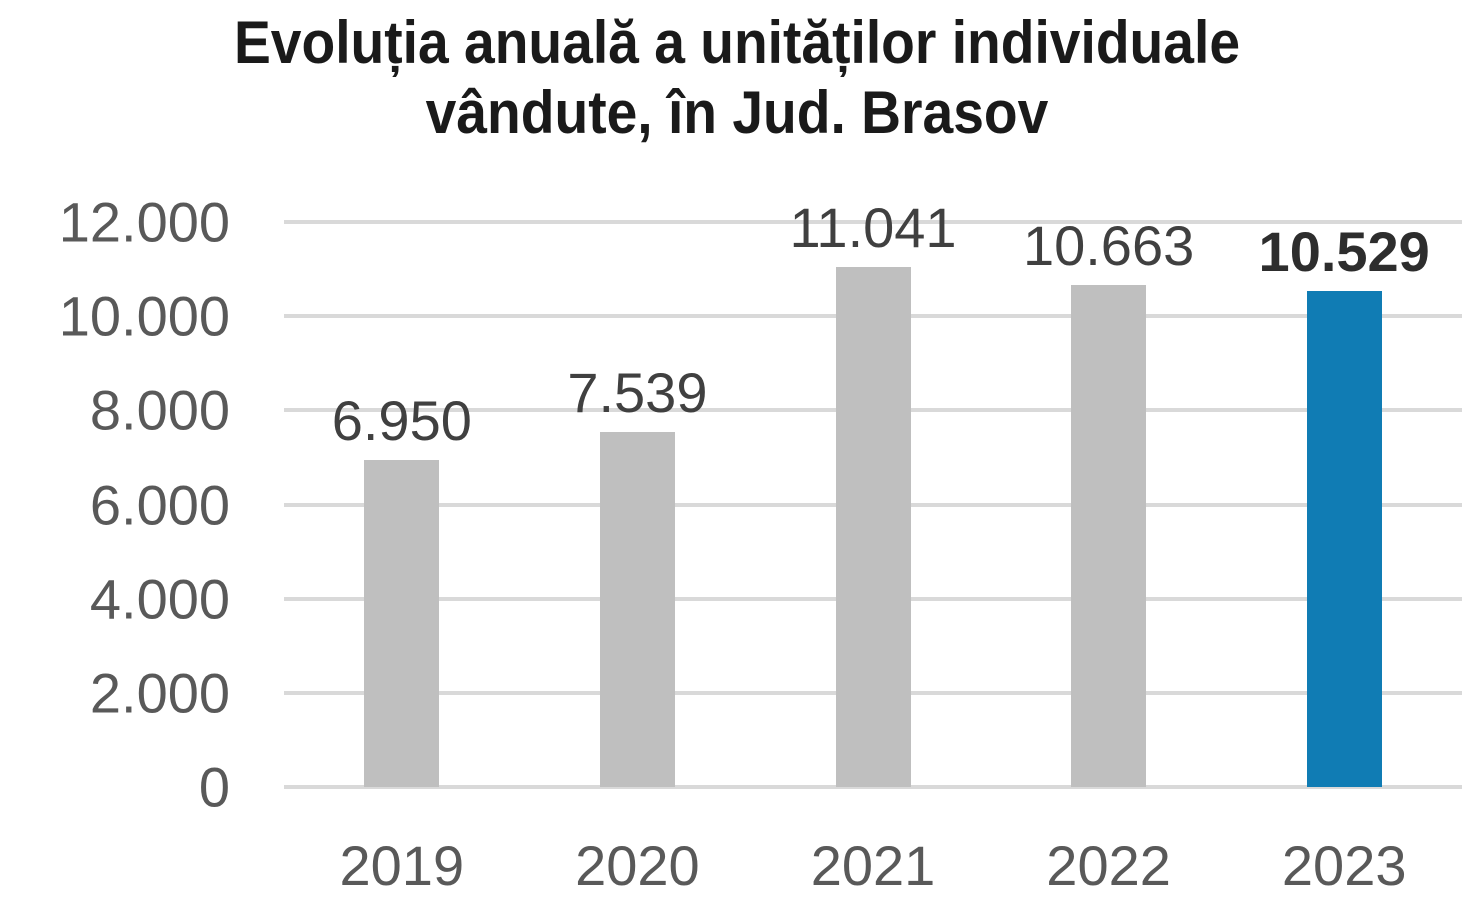  What do you see at coordinates (159, 693) in the screenshot?
I see `y-tick-label-2.000: 2.000` at bounding box center [159, 693].